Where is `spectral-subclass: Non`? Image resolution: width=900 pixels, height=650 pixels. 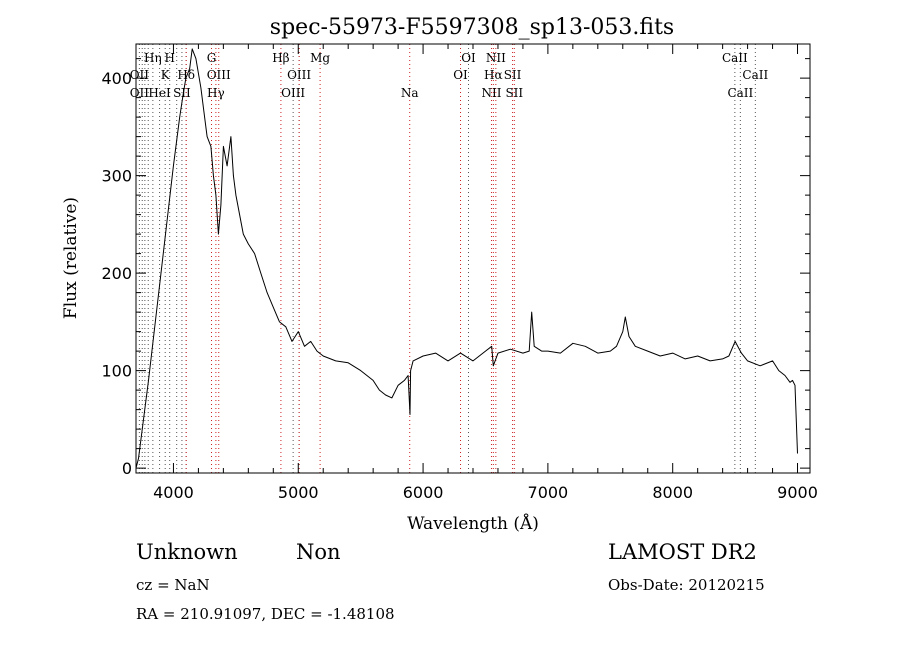 spectral-subclass: Non is located at coordinates (318, 552).